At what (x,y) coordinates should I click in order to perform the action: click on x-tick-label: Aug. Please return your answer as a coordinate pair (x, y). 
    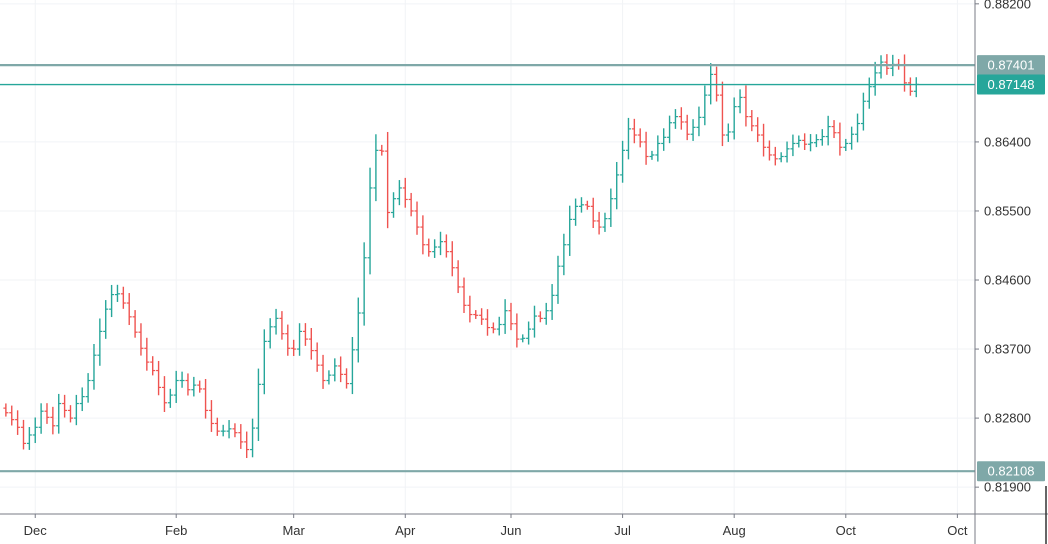
    Looking at the image, I should click on (734, 530).